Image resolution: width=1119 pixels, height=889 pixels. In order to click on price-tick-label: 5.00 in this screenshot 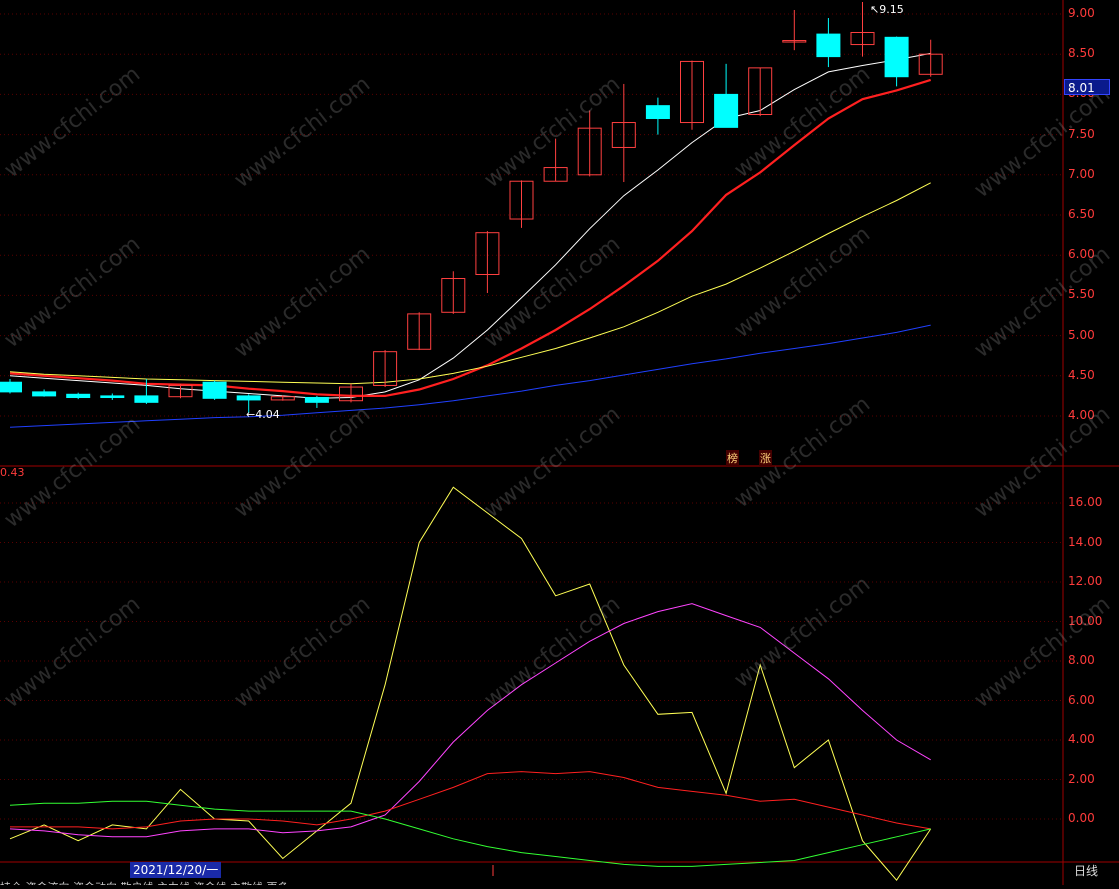, I will do `click(1081, 334)`.